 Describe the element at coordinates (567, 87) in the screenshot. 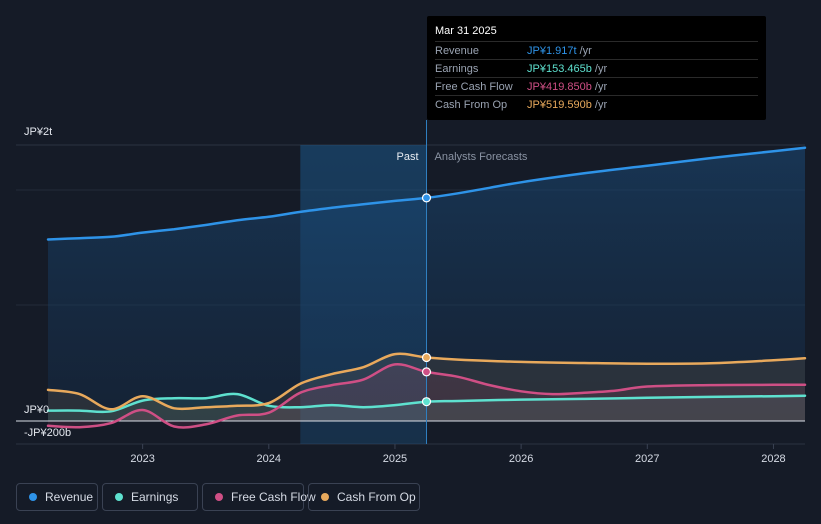

I see `tooltip-value: JP¥419.850b /yr` at that location.